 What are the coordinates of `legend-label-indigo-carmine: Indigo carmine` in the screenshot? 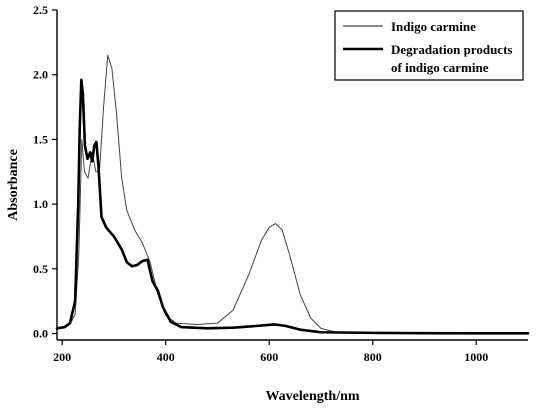 It's located at (433, 26).